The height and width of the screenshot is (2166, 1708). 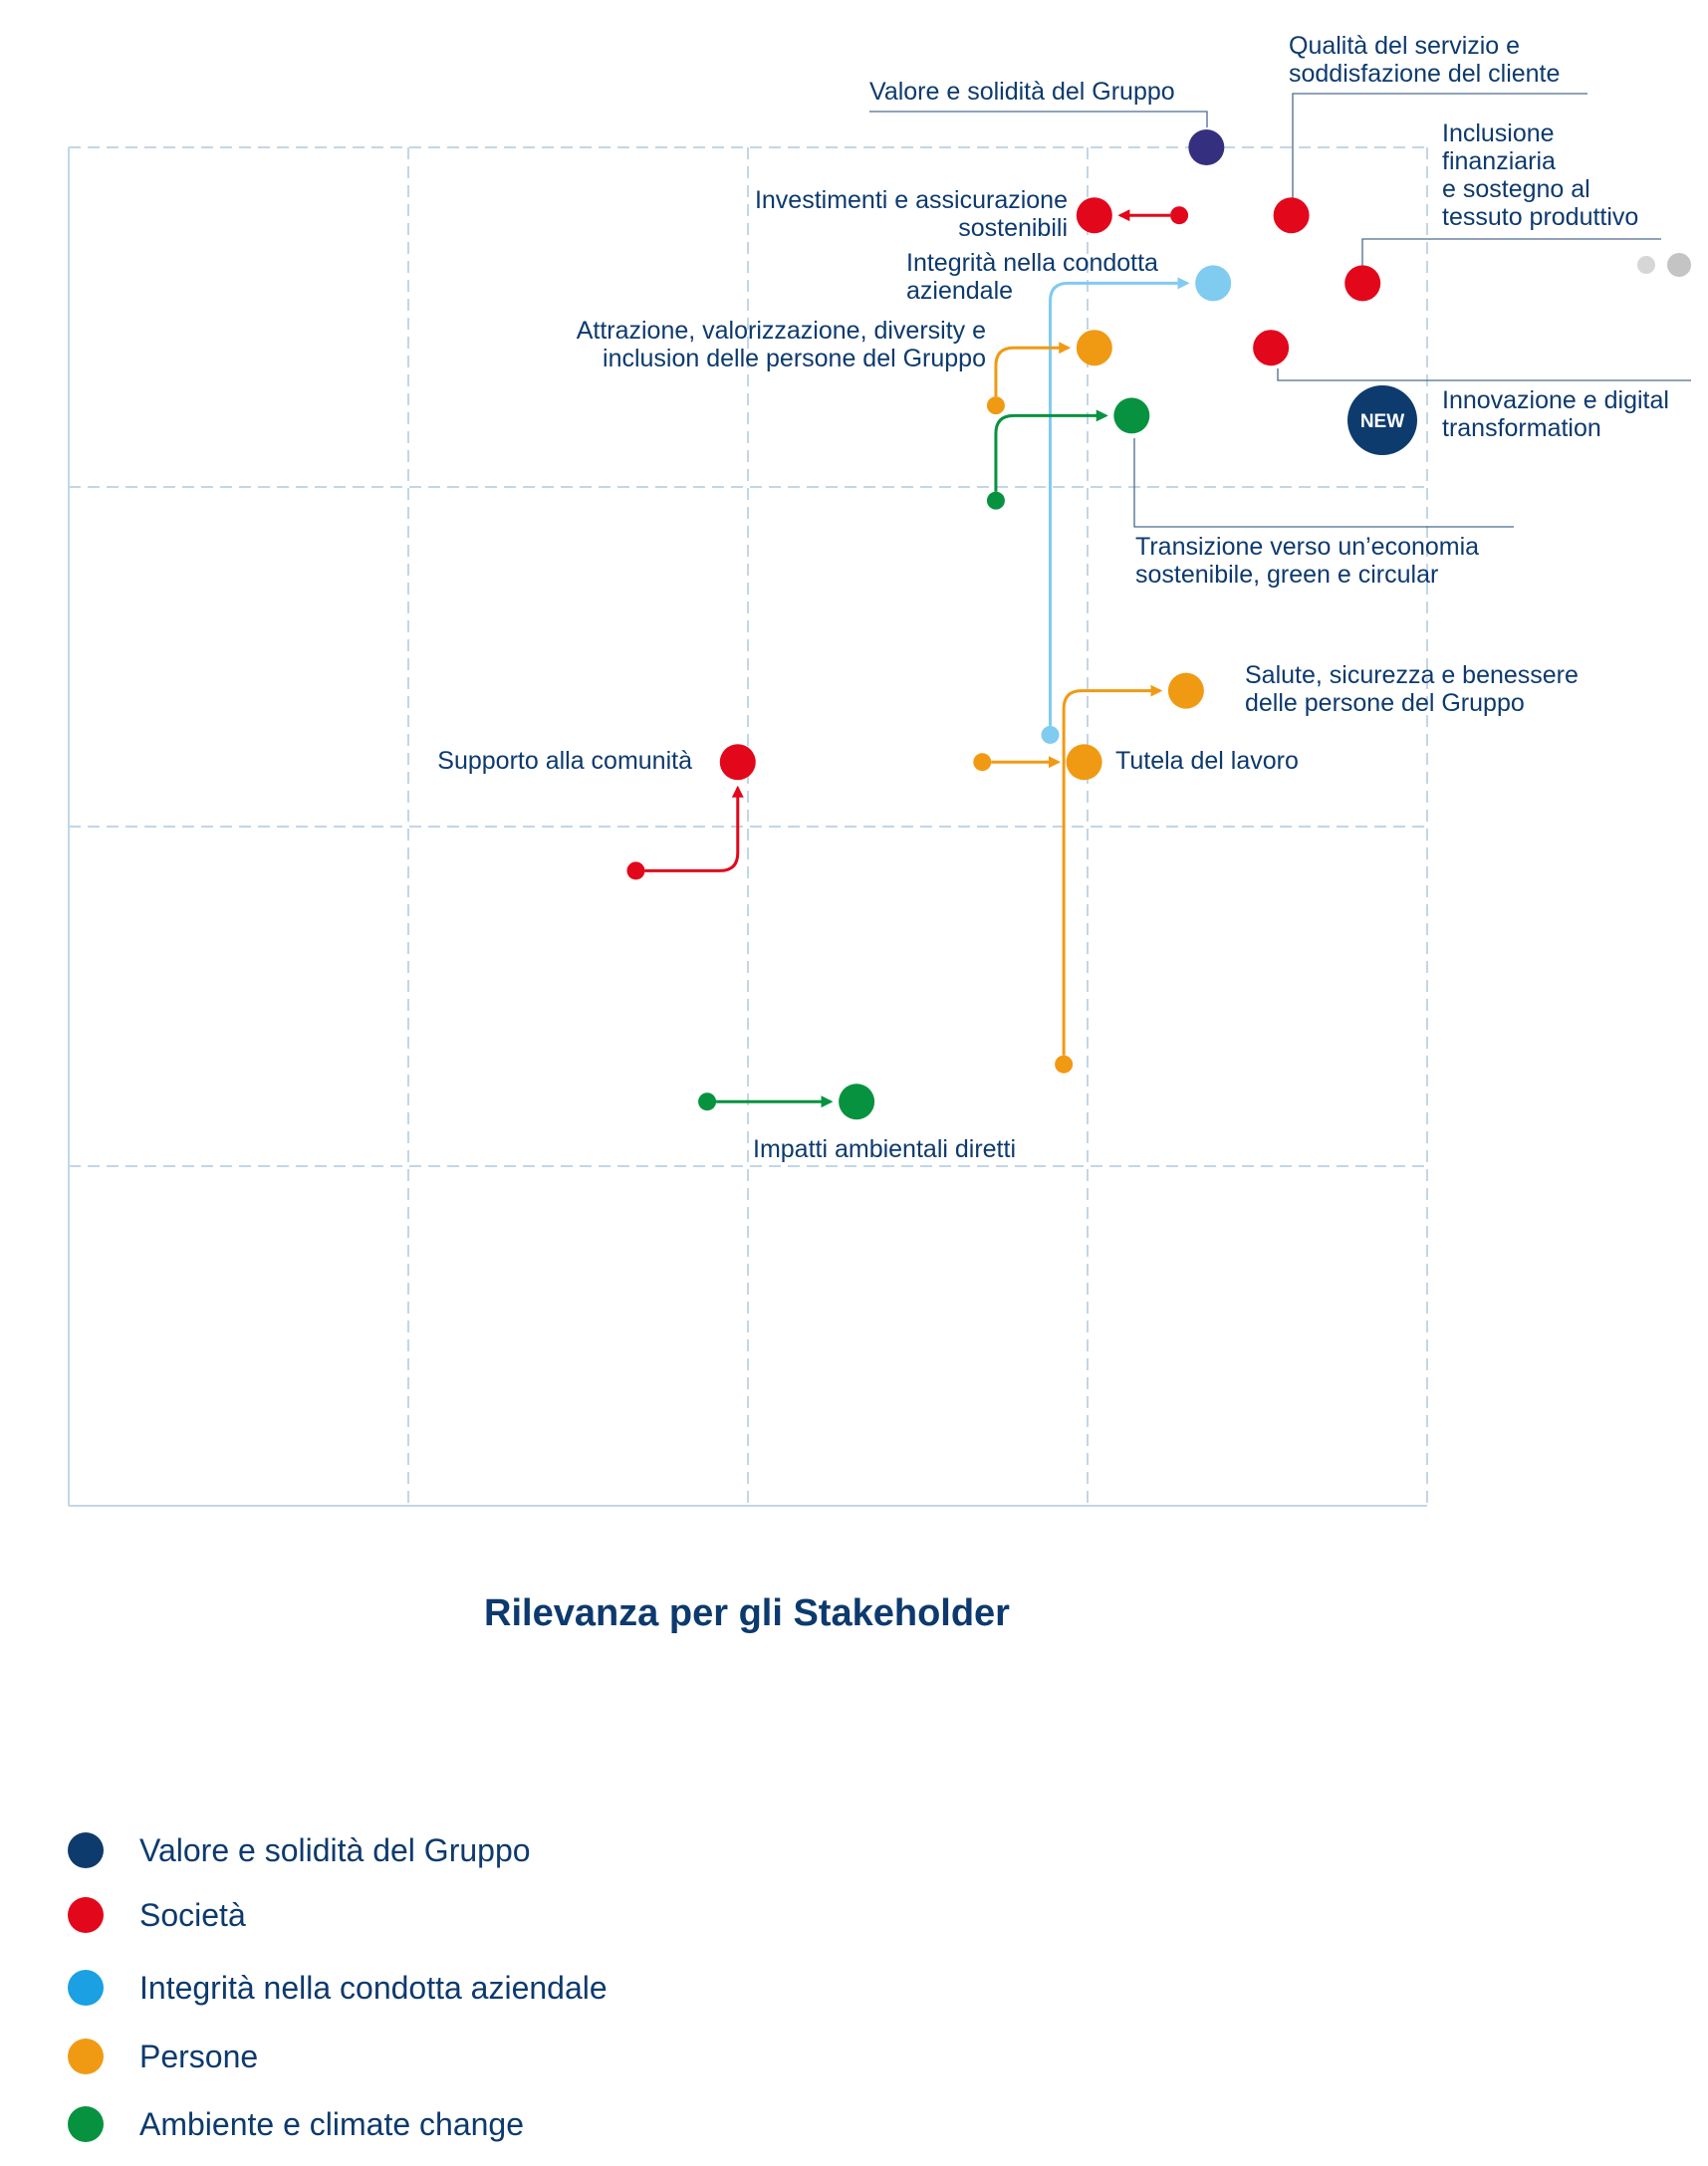 I want to click on legend-label-integrita: Integrità nella condotta aziendale, so click(x=373, y=1988).